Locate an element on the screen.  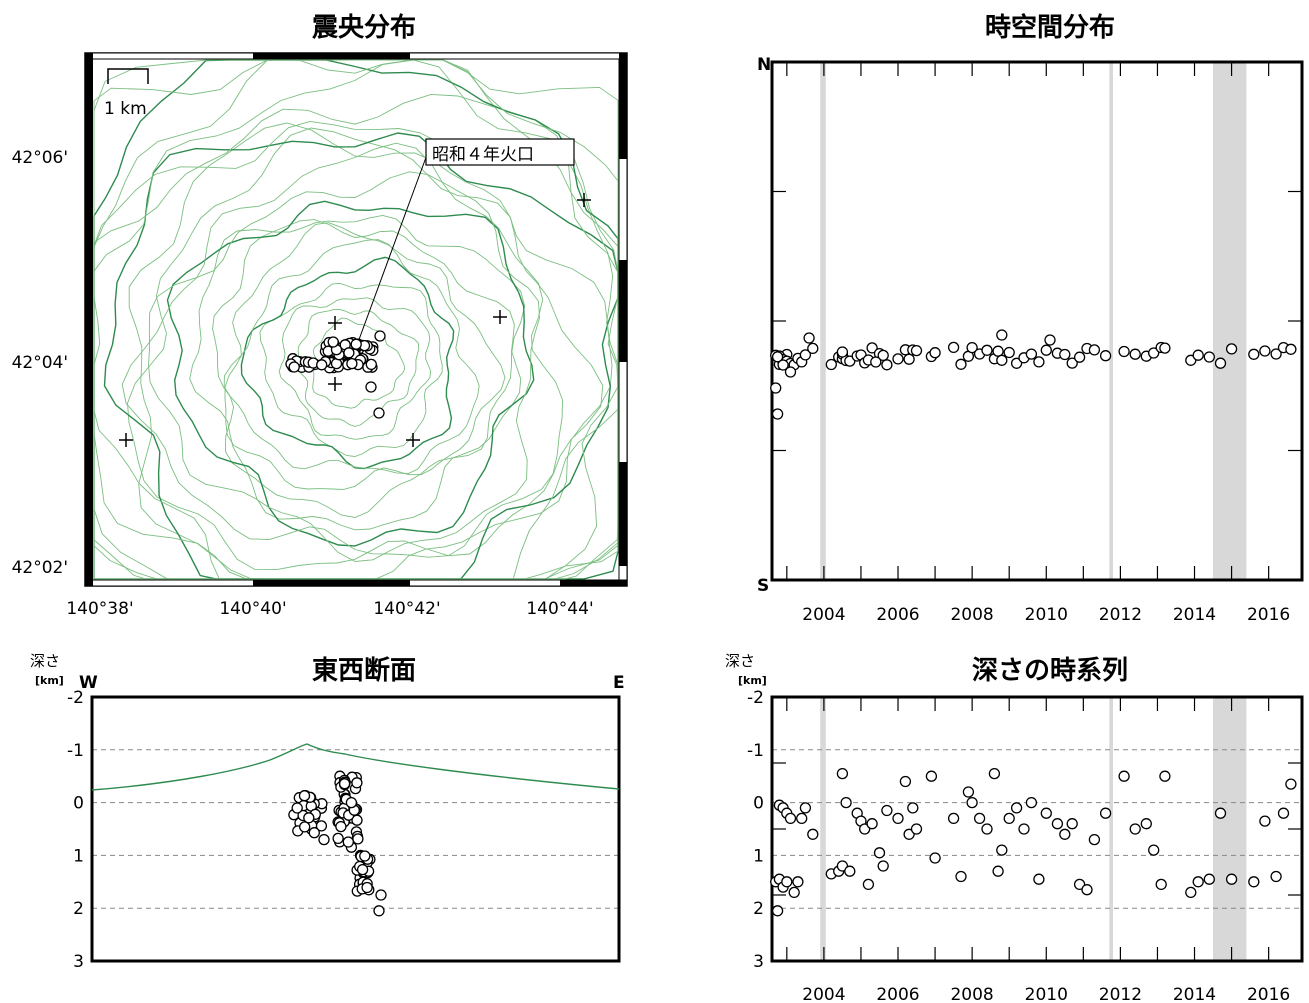
map-epicenters is located at coordinates (335, 374).